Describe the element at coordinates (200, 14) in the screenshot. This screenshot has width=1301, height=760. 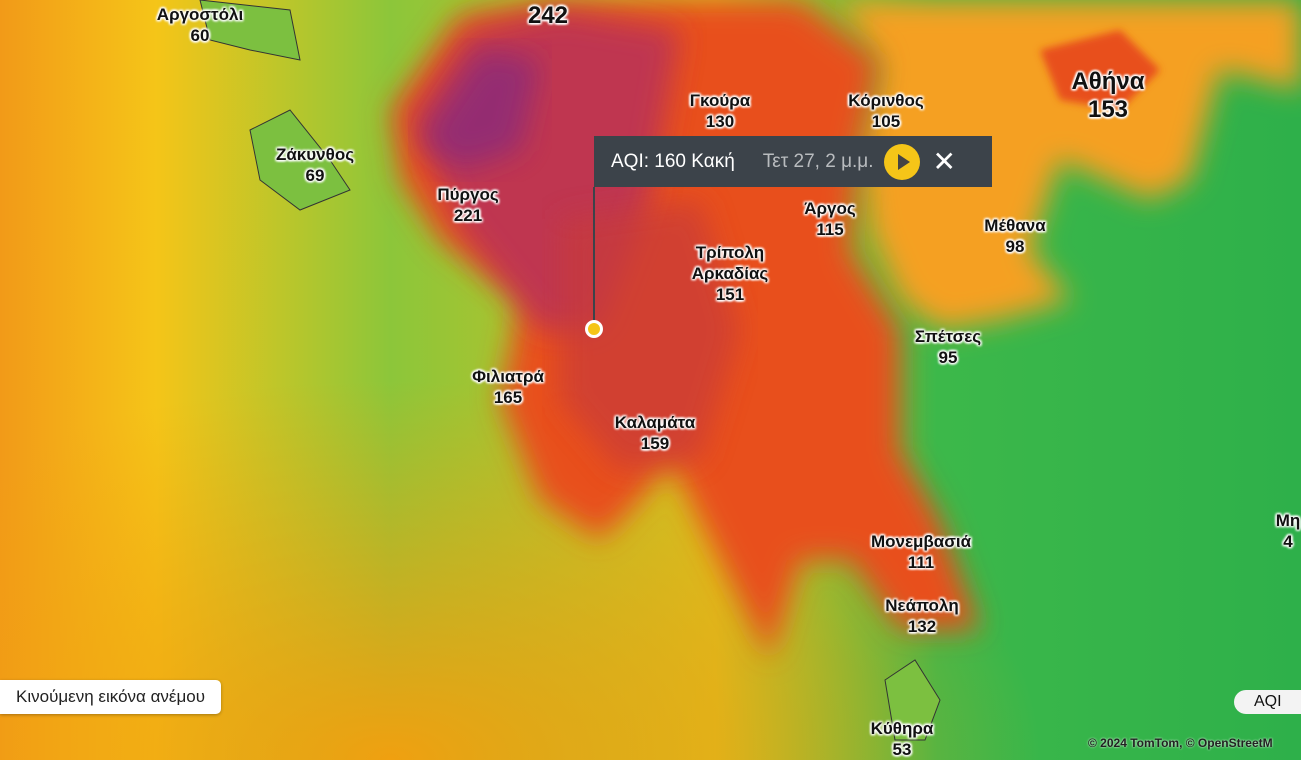
I see `place-name: Αργοστόλι` at that location.